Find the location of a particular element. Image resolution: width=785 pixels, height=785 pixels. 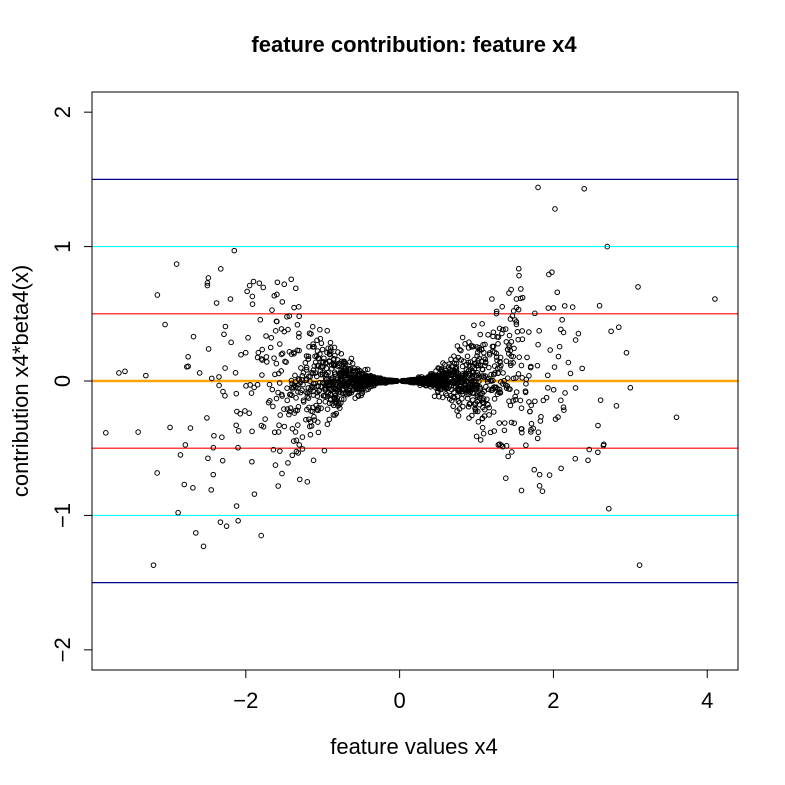

y-tick-label-2: 0 is located at coordinates (62, 381).